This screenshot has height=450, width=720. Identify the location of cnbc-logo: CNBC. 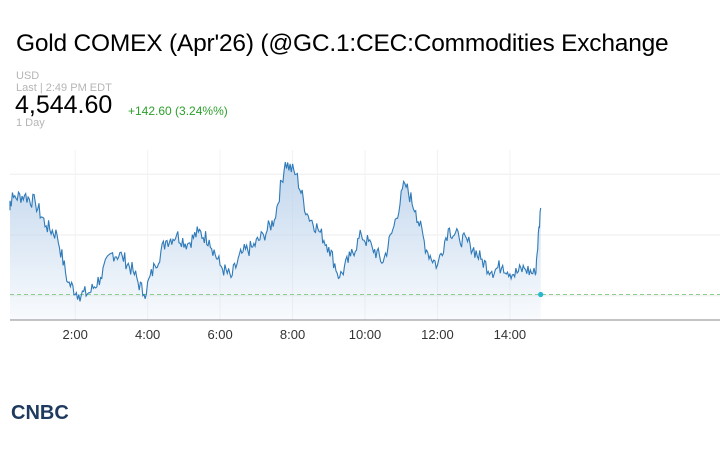
(40, 412).